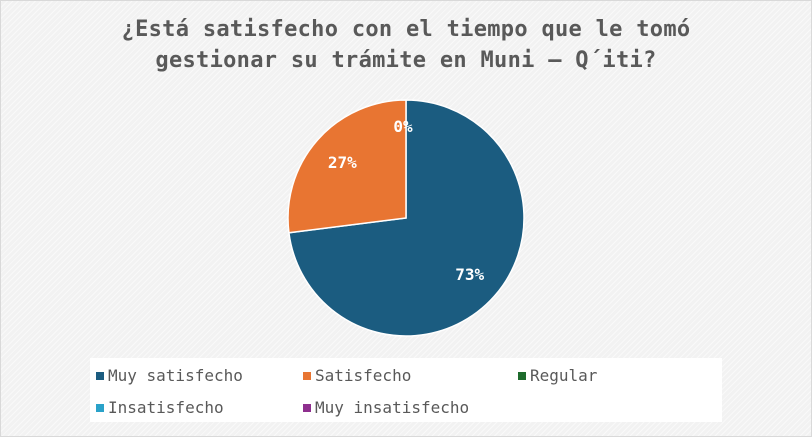  What do you see at coordinates (307, 375) in the screenshot?
I see `legend-swatch-satisfecho` at bounding box center [307, 375].